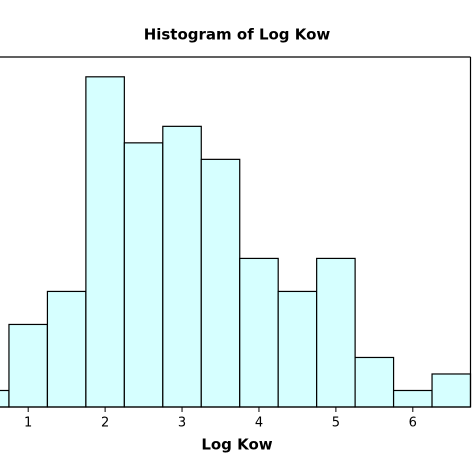 This screenshot has width=474, height=474. Describe the element at coordinates (236, 445) in the screenshot. I see `x-axis-label: Log Kow` at that location.